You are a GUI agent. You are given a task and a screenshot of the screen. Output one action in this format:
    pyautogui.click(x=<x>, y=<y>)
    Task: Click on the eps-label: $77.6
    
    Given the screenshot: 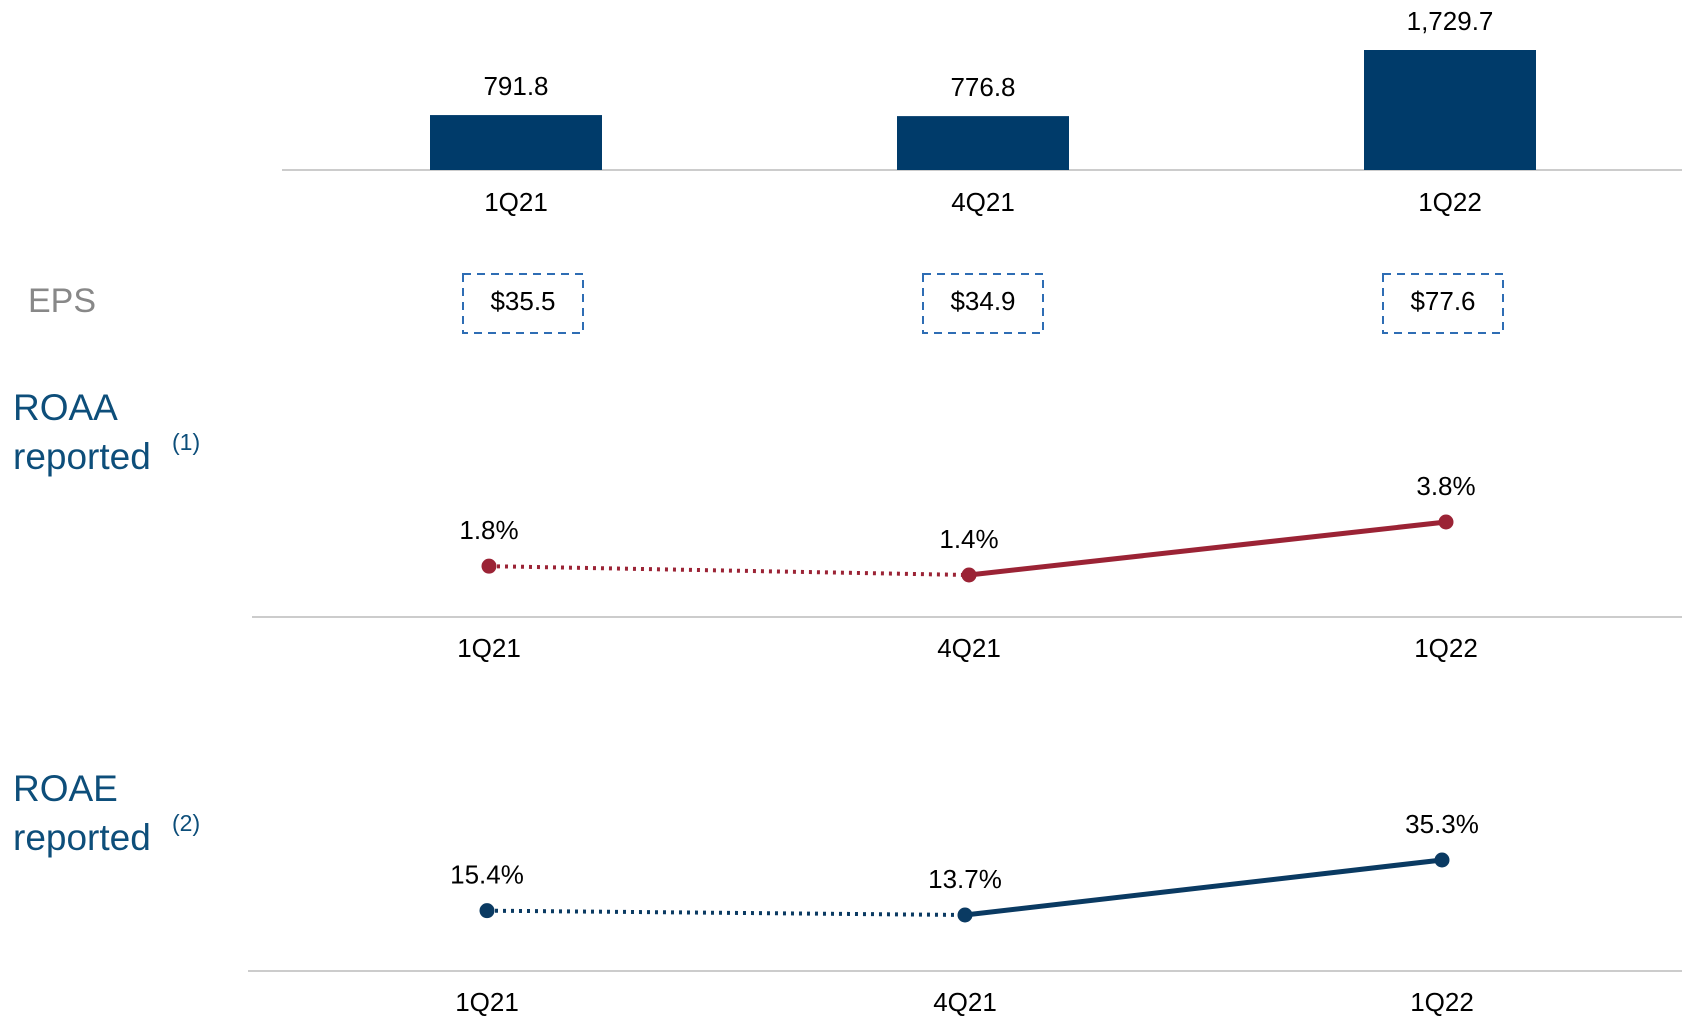 What is the action you would take?
    pyautogui.click(x=1442, y=301)
    